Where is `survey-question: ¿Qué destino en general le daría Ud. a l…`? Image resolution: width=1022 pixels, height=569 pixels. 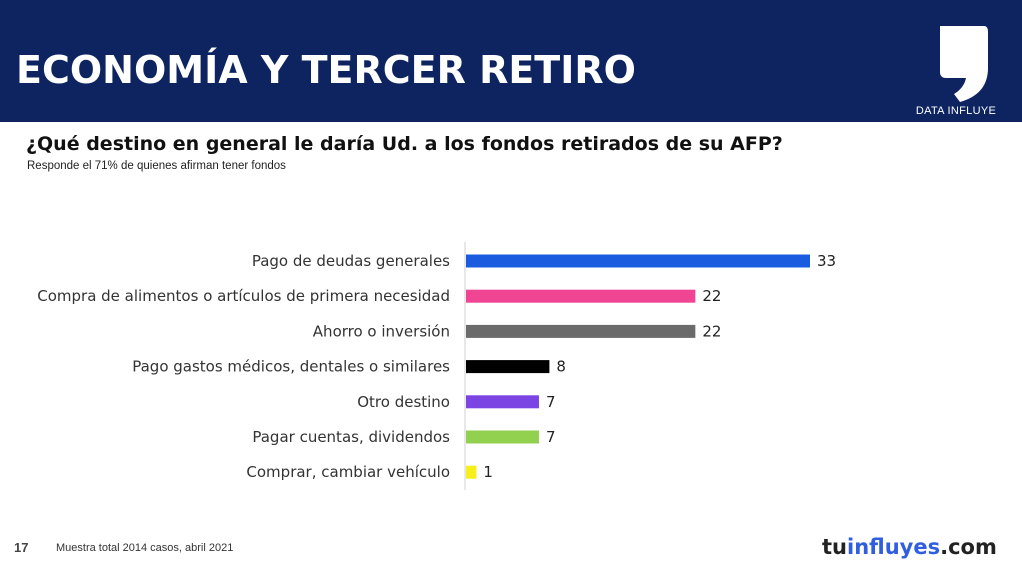
survey-question: ¿Qué destino en general le daría Ud. a l… is located at coordinates (404, 144).